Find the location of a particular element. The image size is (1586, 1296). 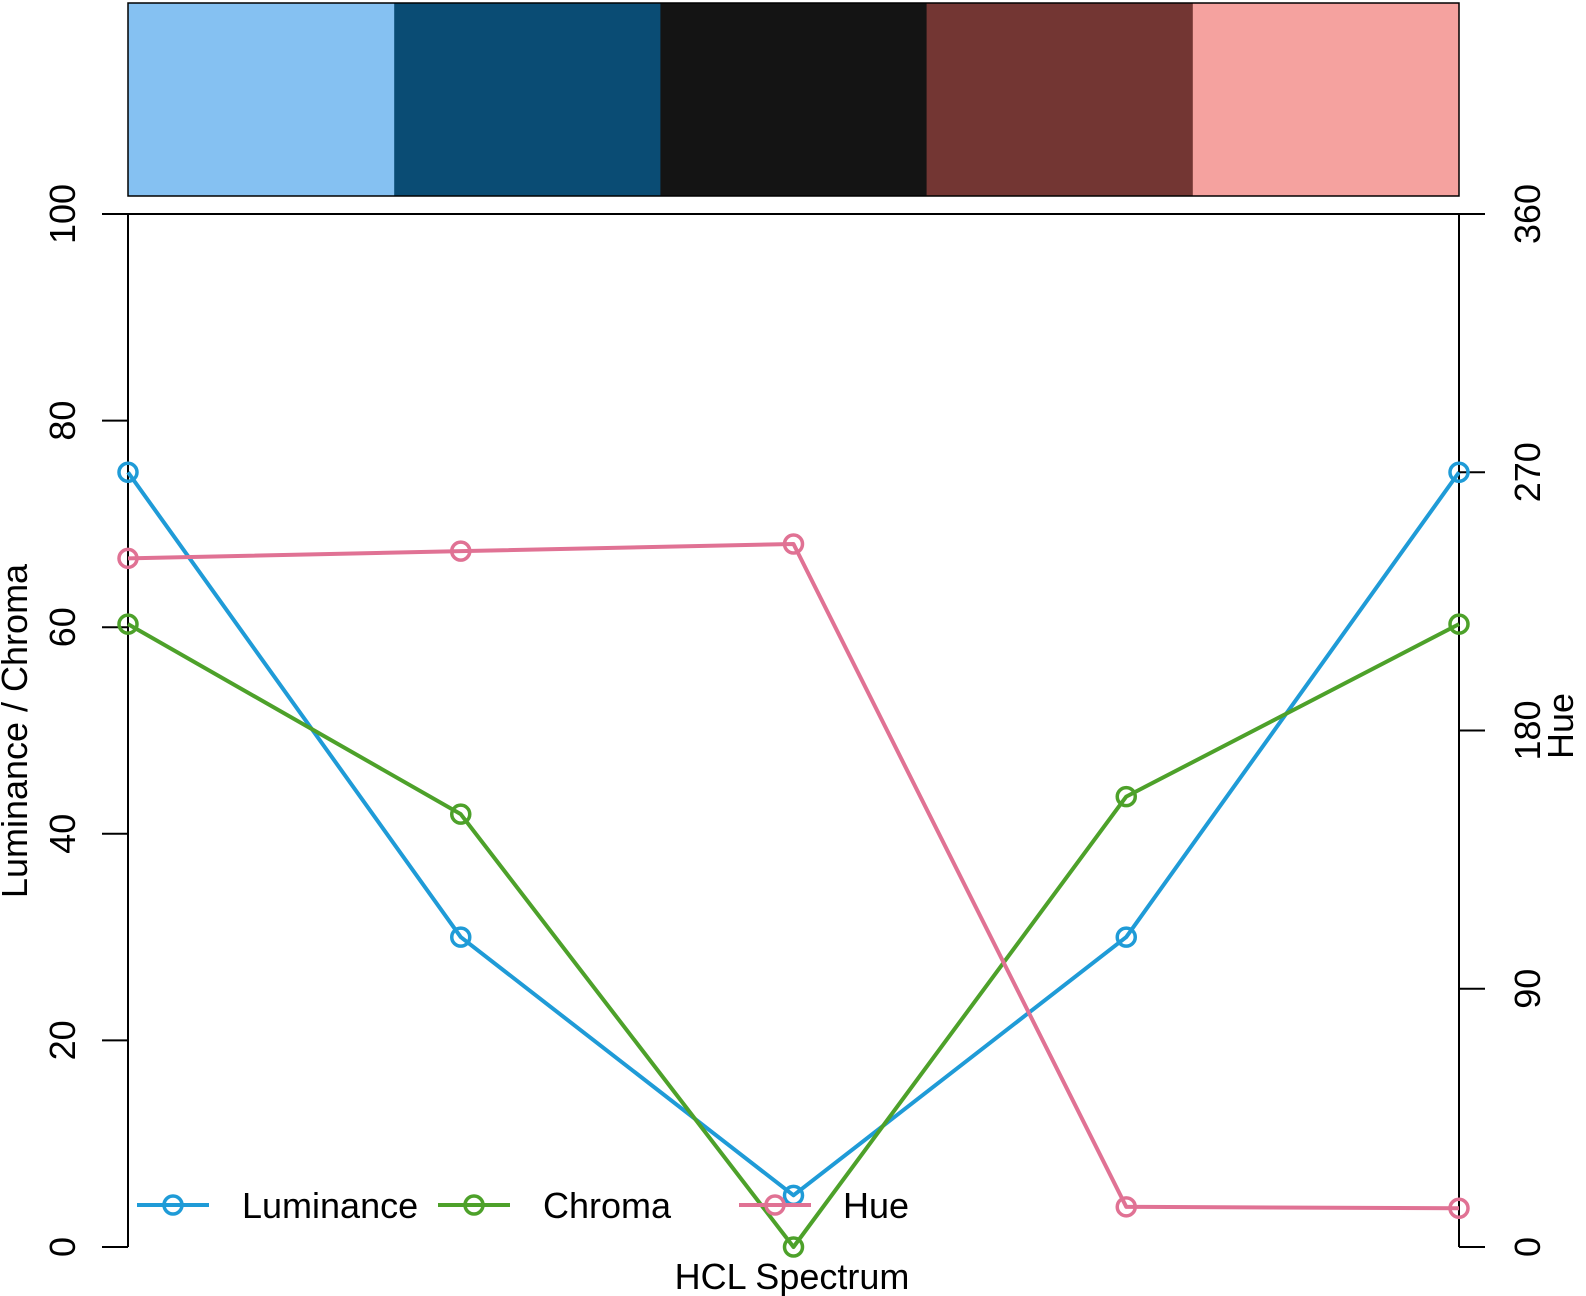

right-tick-label: 180 is located at coordinates (1527, 730).